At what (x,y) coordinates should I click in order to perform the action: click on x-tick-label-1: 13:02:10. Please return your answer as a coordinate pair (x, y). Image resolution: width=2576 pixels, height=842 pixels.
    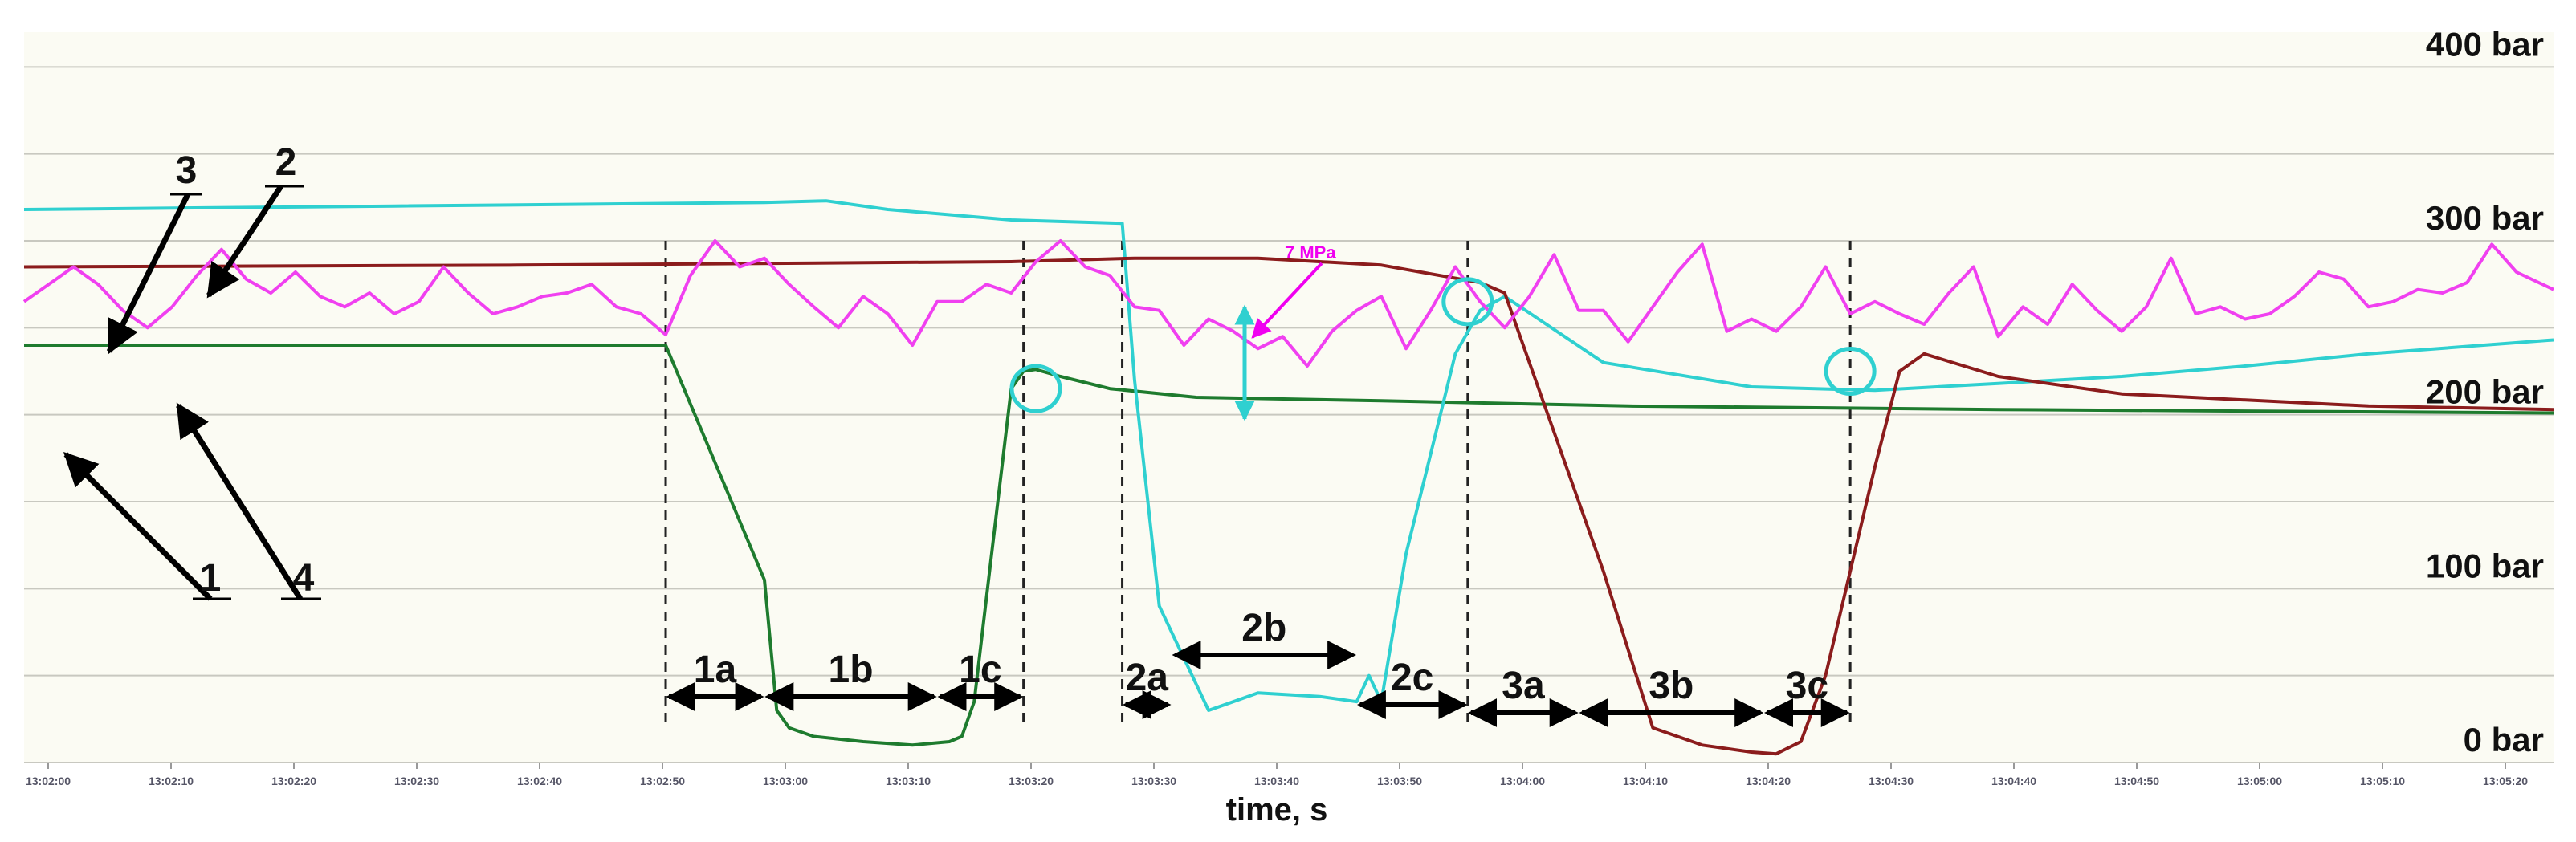
    Looking at the image, I should click on (171, 781).